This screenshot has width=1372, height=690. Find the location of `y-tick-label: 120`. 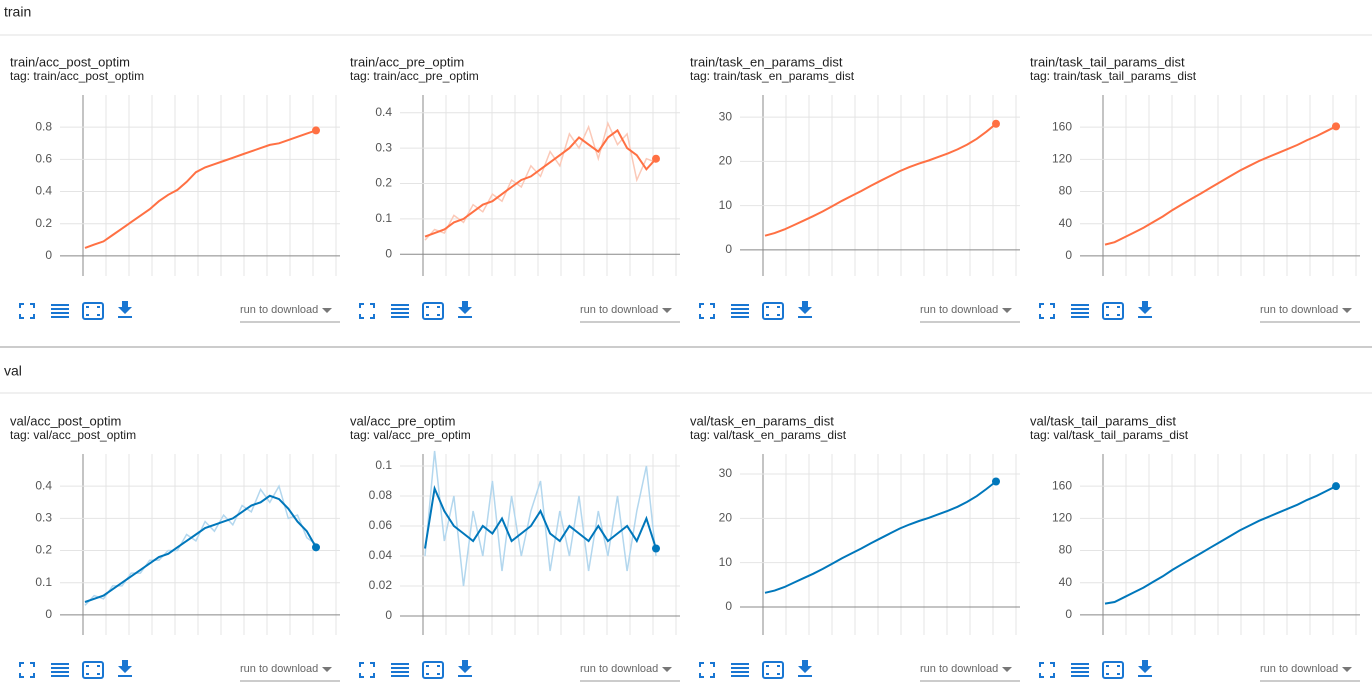

y-tick-label: 120 is located at coordinates (1062, 159).